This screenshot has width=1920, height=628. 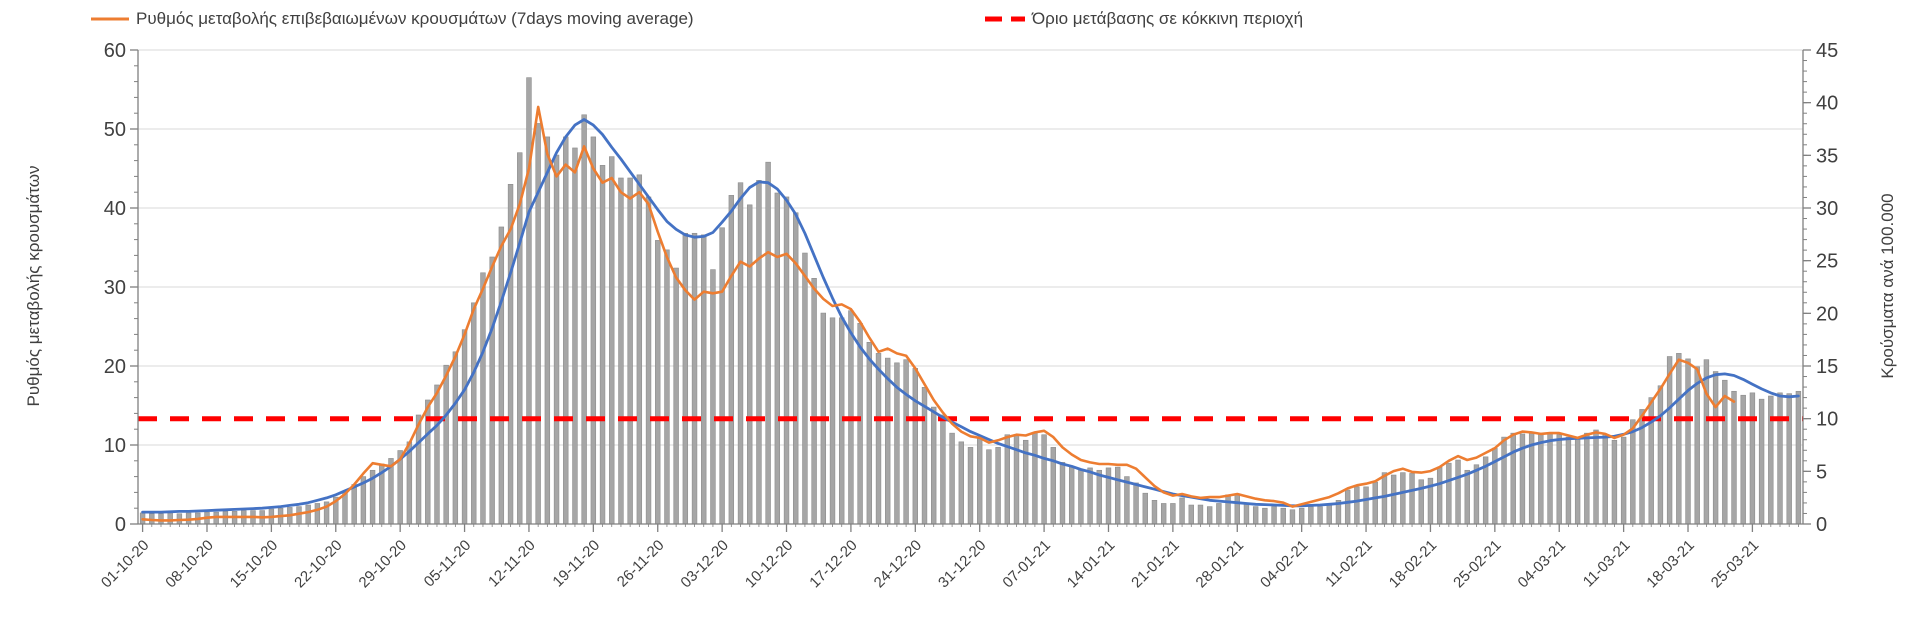 I want to click on right-axis-tick-label: 10, so click(x=1827, y=420).